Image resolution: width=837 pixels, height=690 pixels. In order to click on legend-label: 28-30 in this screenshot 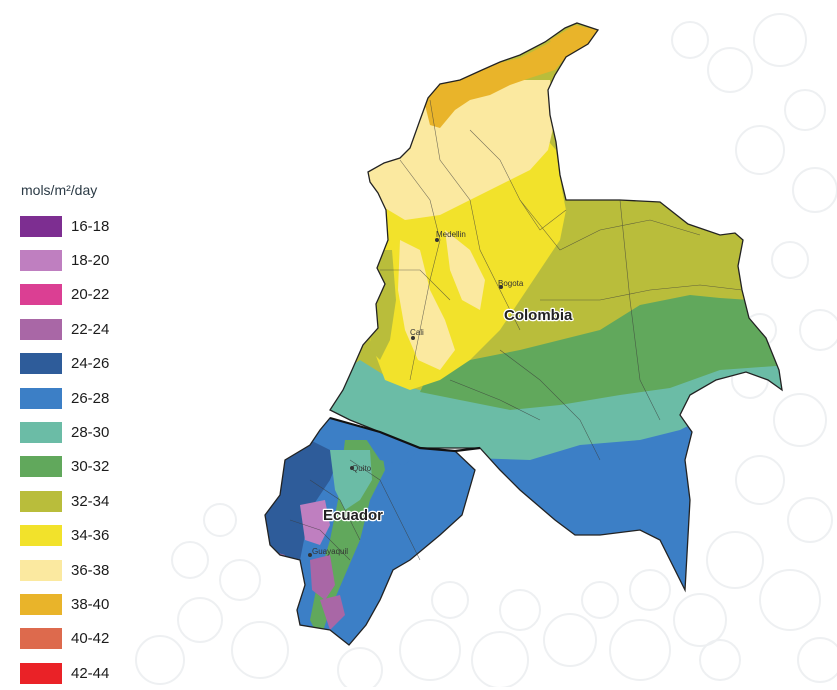, I will do `click(90, 433)`.